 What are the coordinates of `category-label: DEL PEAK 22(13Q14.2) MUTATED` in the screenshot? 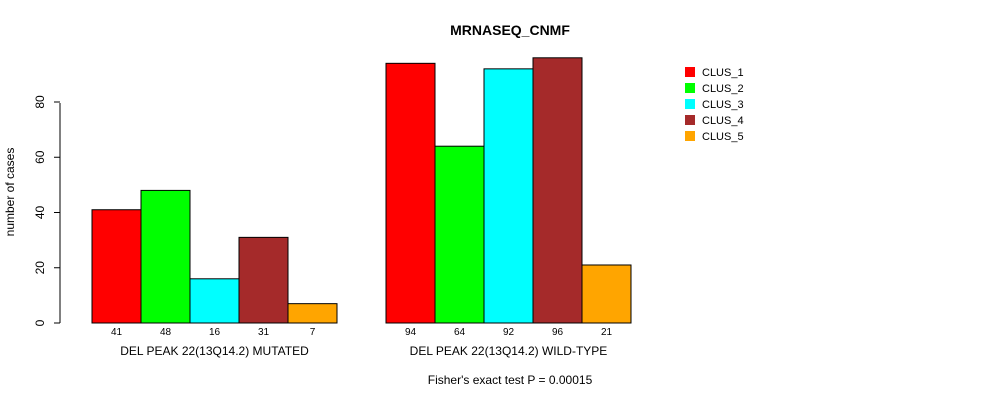 It's located at (214, 351).